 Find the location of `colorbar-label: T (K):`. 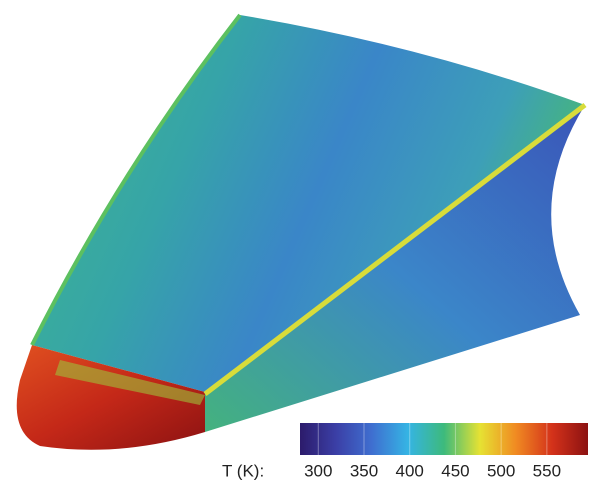

colorbar-label: T (K): is located at coordinates (243, 470).